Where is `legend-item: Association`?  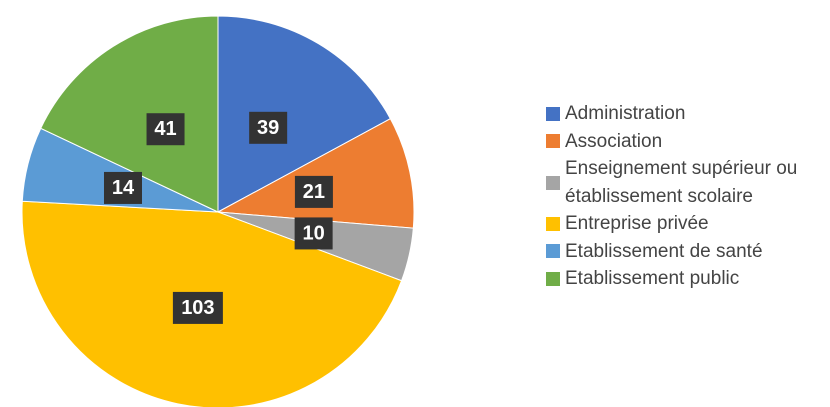 legend-item: Association is located at coordinates (688, 142).